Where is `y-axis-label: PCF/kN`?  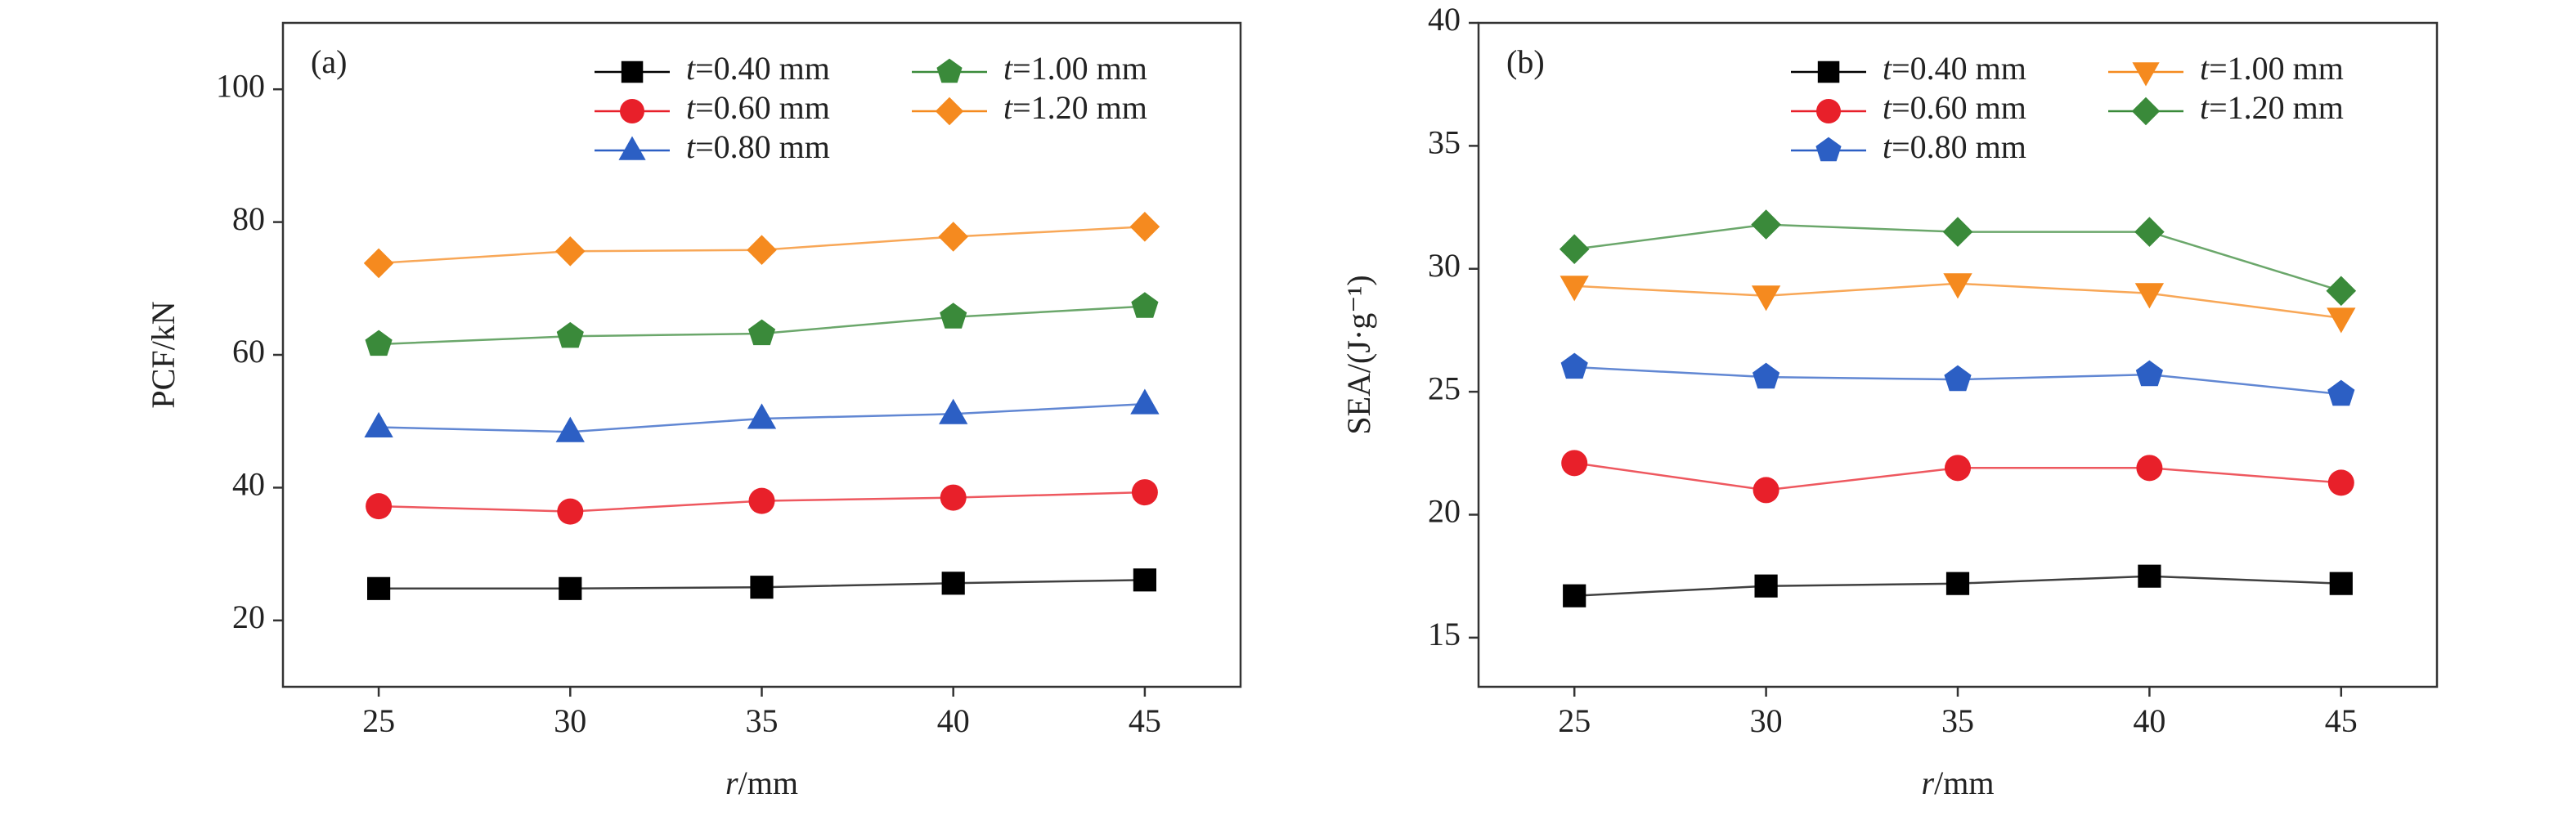
y-axis-label: PCF/kN is located at coordinates (164, 355).